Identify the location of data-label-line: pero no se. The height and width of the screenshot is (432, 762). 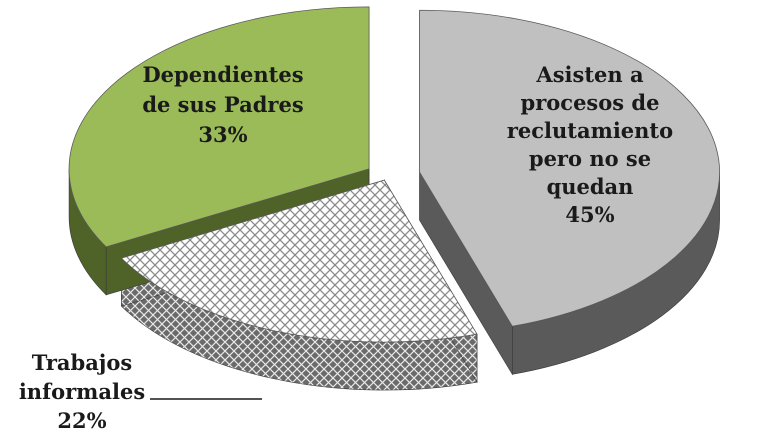
(590, 158).